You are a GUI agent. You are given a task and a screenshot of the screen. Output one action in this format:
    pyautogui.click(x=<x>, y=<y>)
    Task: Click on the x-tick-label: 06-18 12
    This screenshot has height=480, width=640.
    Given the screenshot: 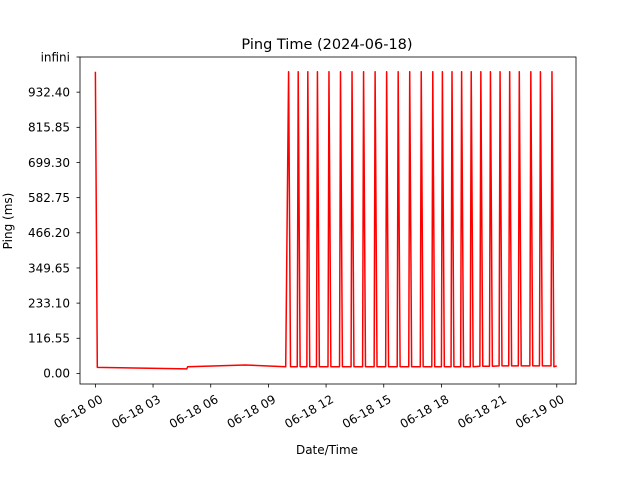 What is the action you would take?
    pyautogui.click(x=309, y=411)
    